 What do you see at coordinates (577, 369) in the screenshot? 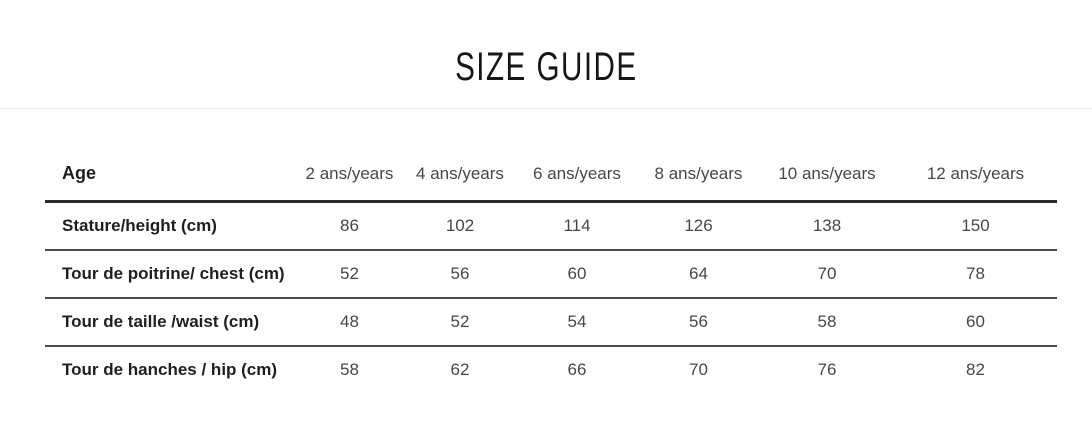
I see `measurement-value: 66` at bounding box center [577, 369].